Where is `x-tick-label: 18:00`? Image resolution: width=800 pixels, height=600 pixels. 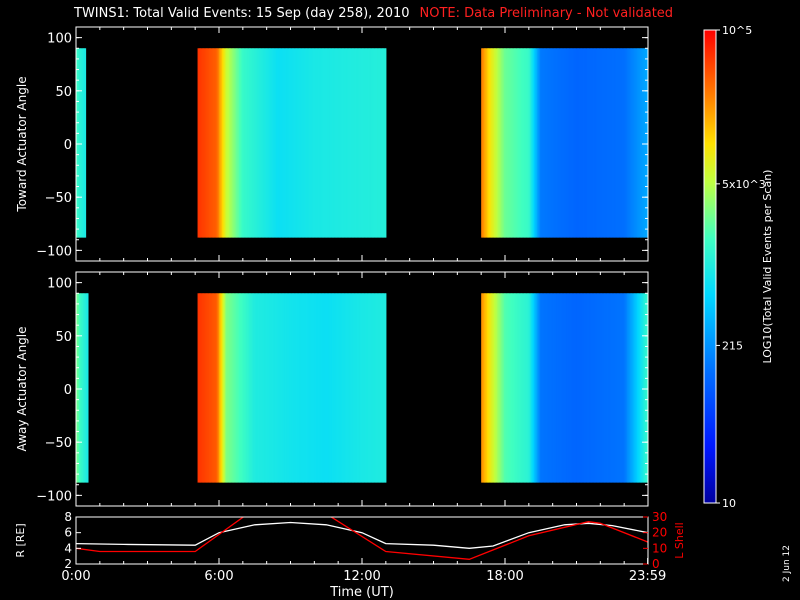 x-tick-label: 18:00 is located at coordinates (504, 576).